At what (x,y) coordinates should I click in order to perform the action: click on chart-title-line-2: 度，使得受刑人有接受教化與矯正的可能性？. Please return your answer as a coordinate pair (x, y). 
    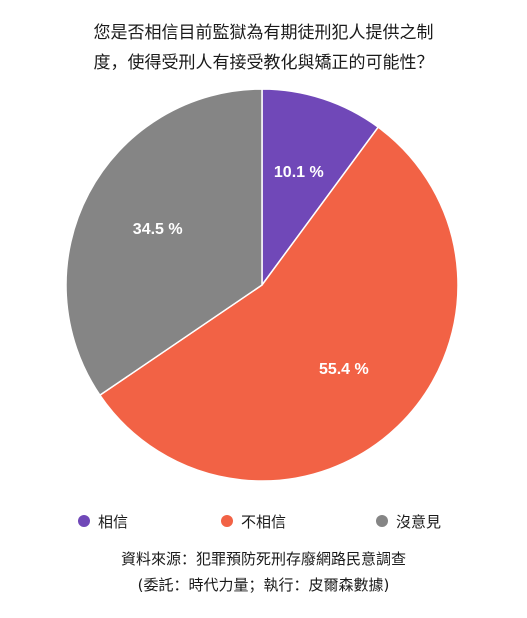
    Looking at the image, I should click on (263, 63).